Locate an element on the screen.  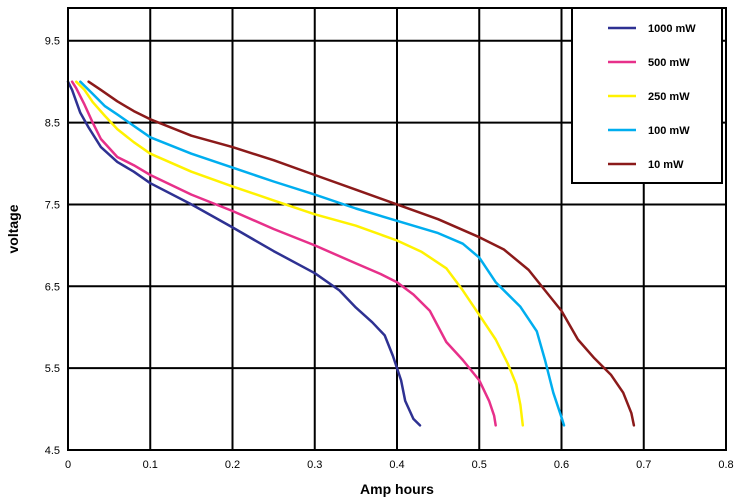
x-tick-label: 0.8 is located at coordinates (725, 465).